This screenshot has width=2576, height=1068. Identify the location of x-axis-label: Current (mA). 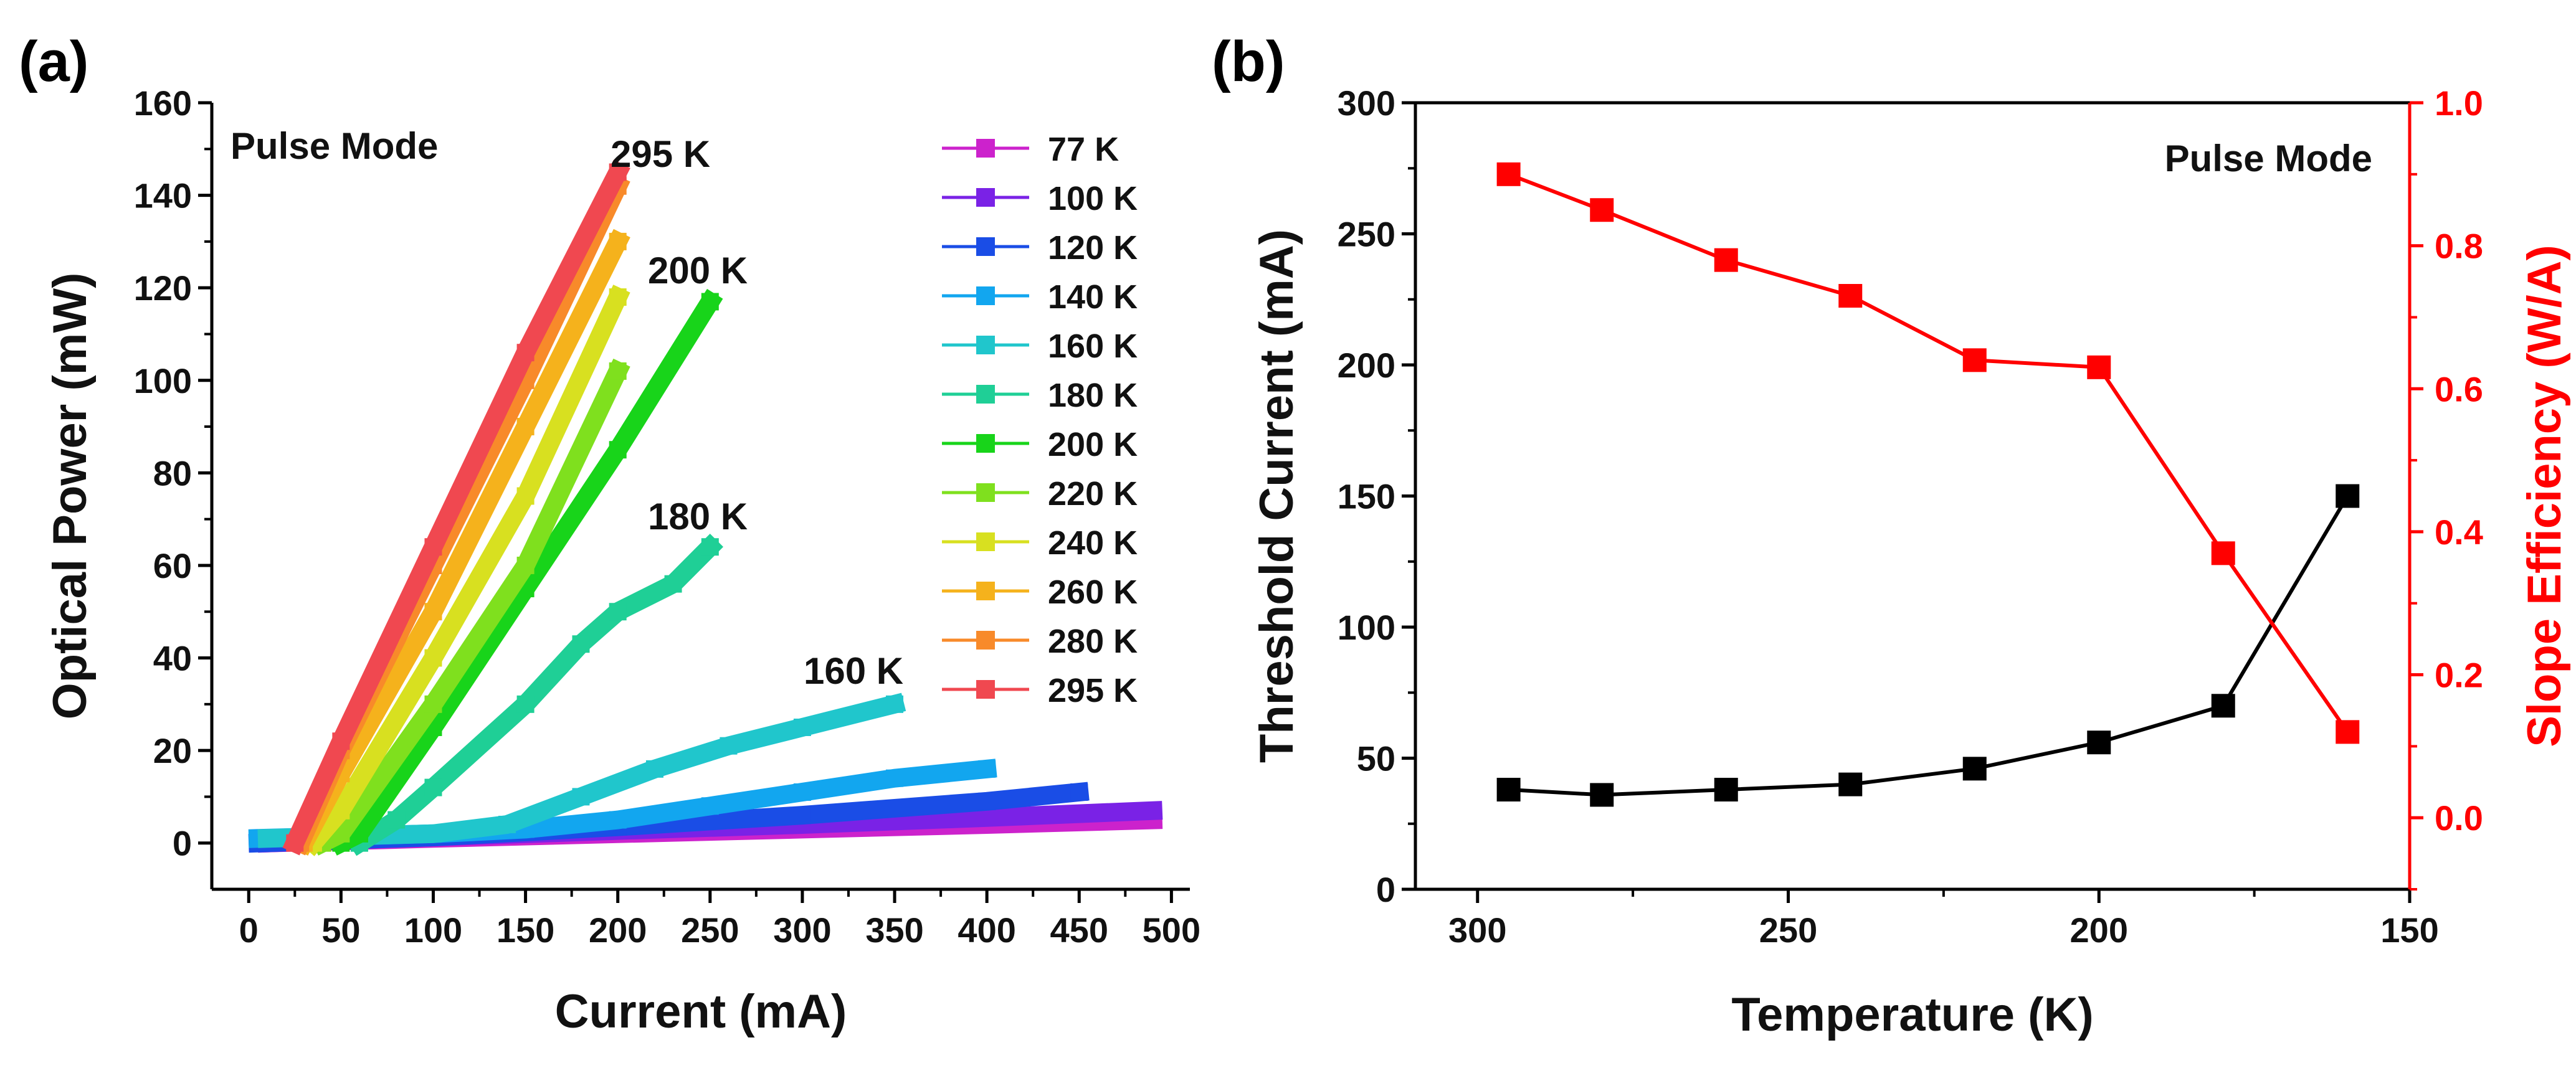
(701, 1012).